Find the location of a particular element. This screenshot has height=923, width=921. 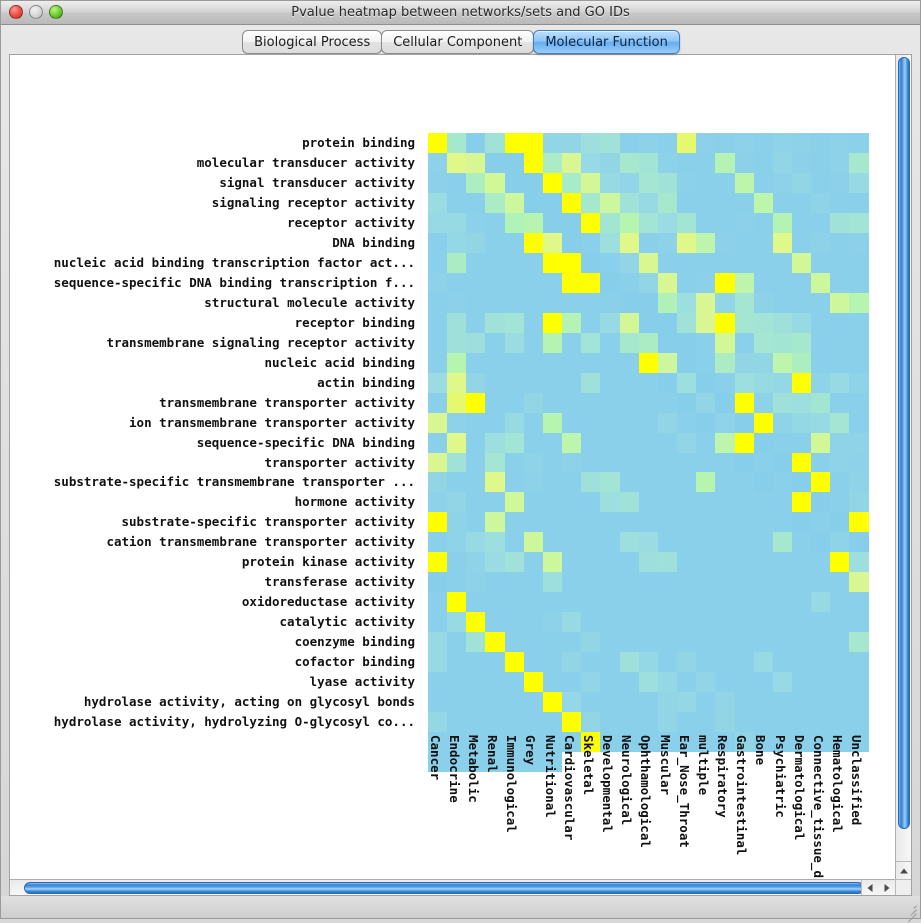

vertical-scrollbar is located at coordinates (903, 475).